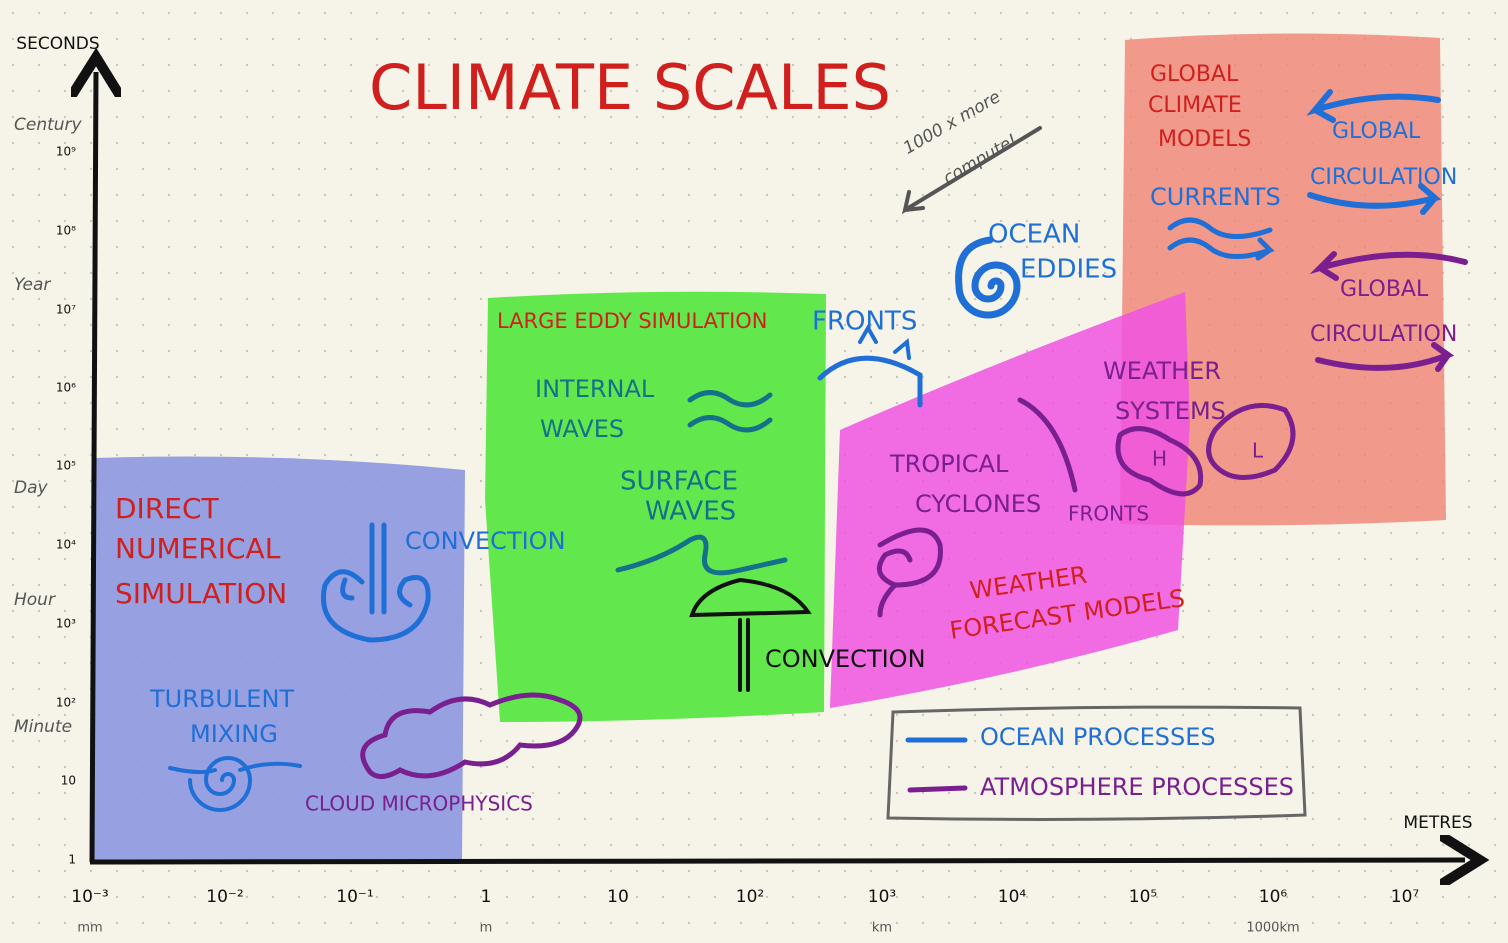 This screenshot has width=1508, height=943. Describe the element at coordinates (845, 659) in the screenshot. I see `convection-large-label: CONVECTION` at that location.